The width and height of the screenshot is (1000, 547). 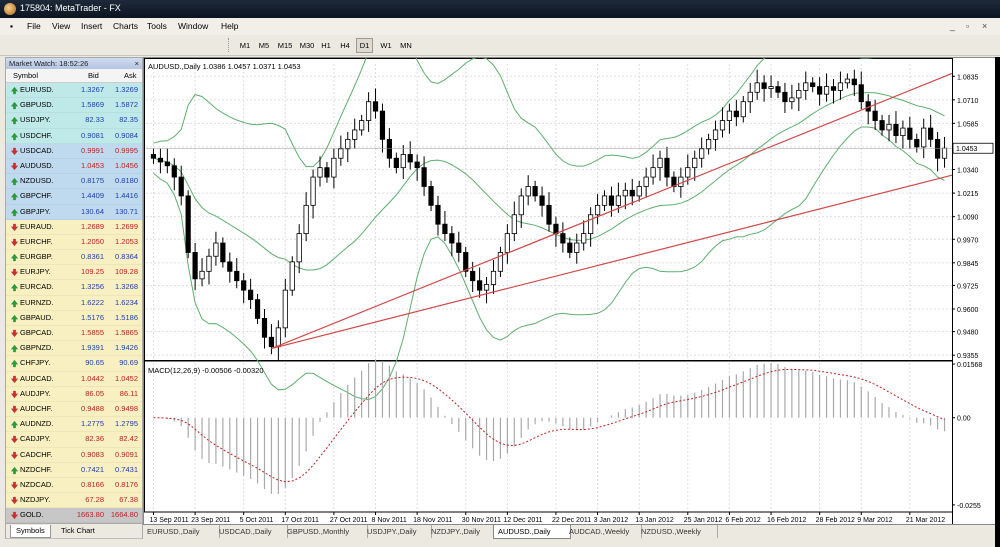 I want to click on market-watch-row: NZDCAD. 0.8166 0.8176, so click(x=74, y=485).